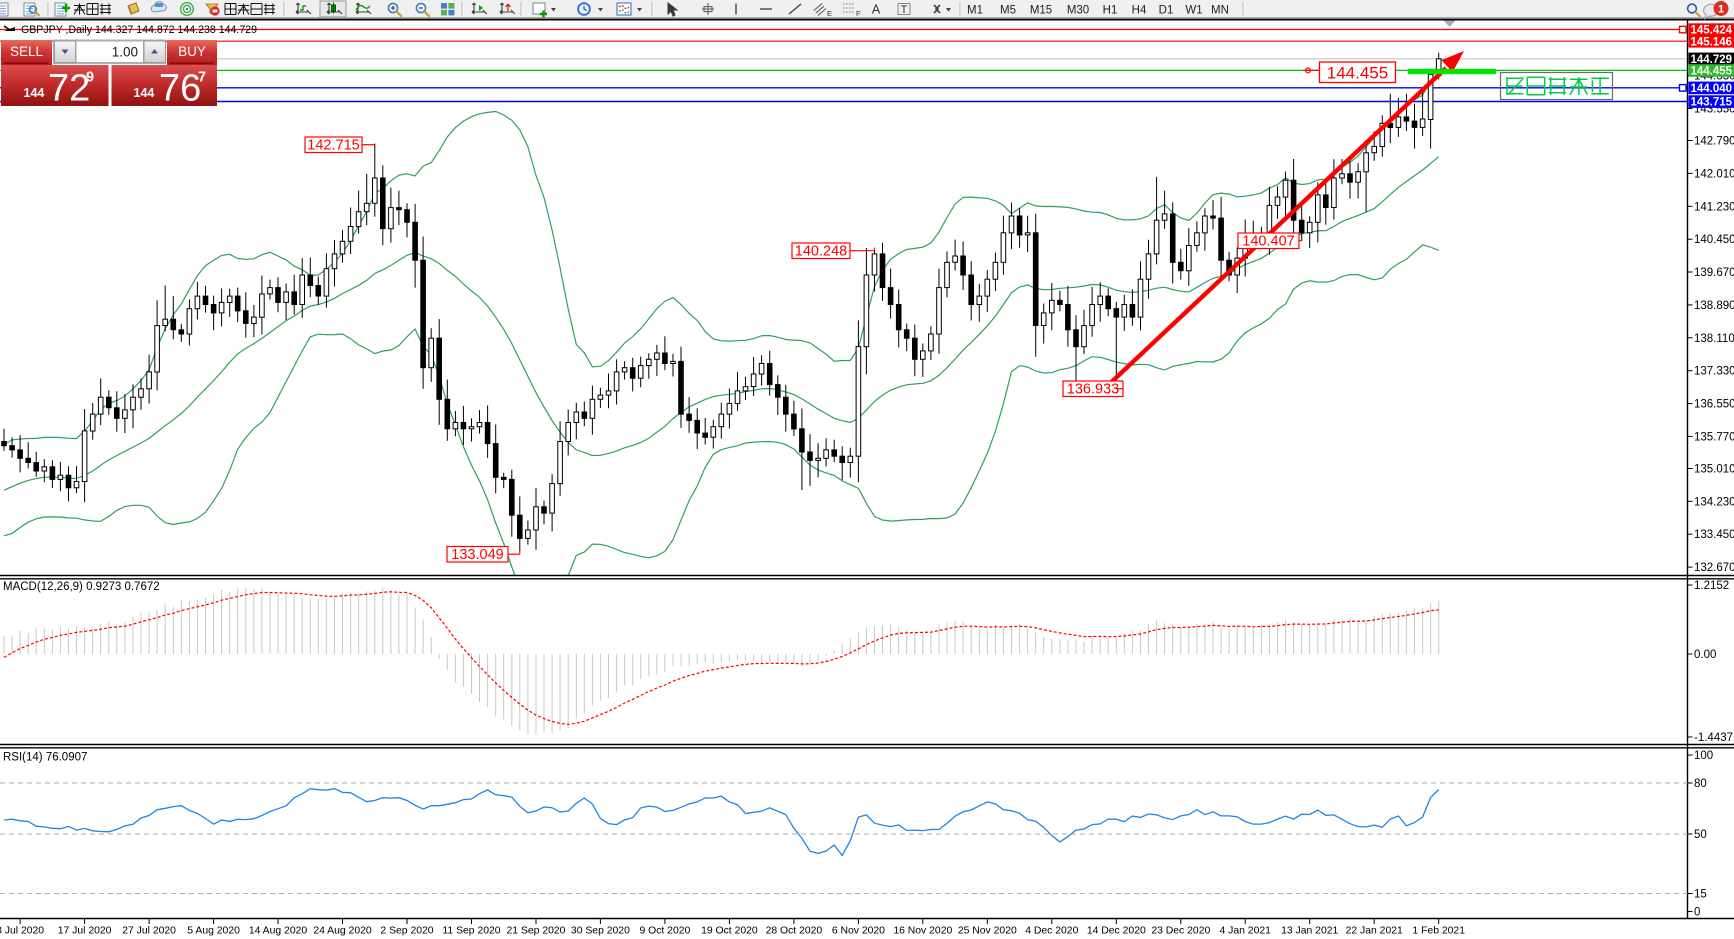  I want to click on svg-text: -1.4437, so click(1713, 738).